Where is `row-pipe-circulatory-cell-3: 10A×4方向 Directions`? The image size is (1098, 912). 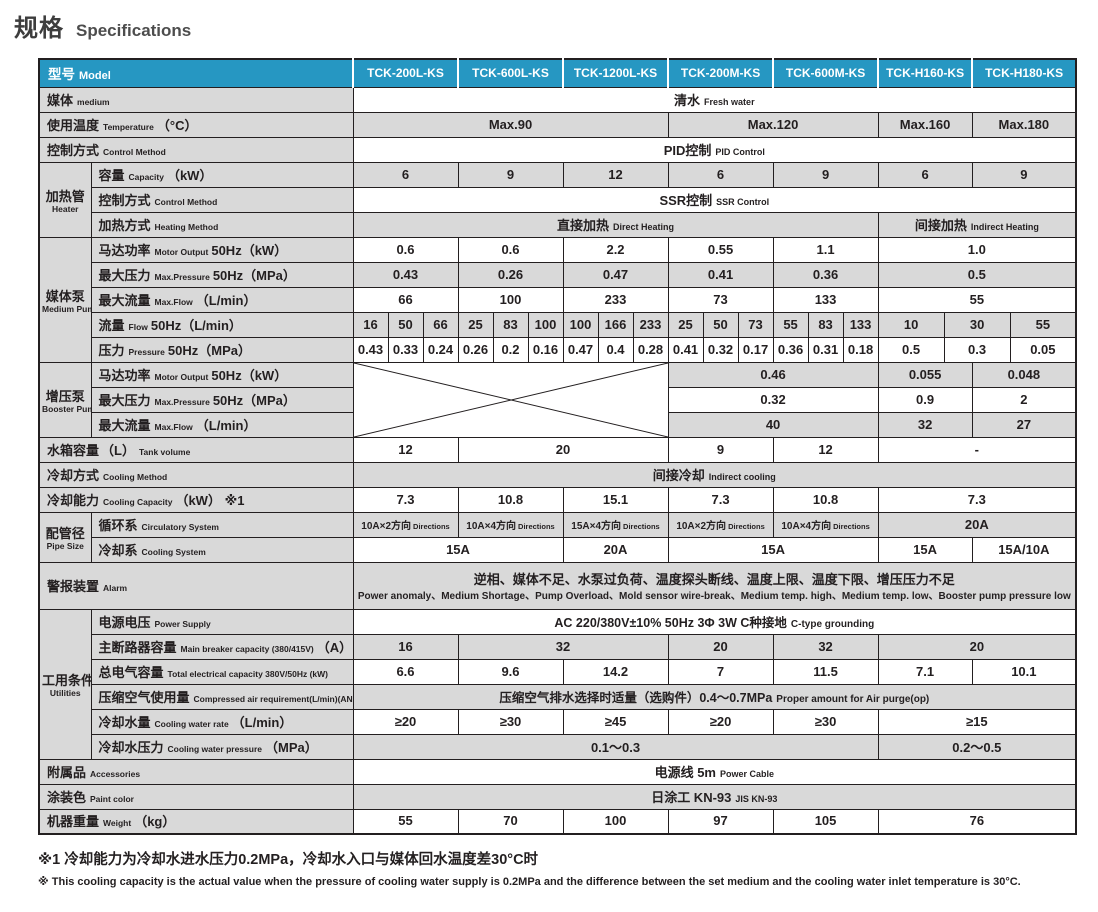 row-pipe-circulatory-cell-3: 10A×4方向 Directions is located at coordinates (510, 524).